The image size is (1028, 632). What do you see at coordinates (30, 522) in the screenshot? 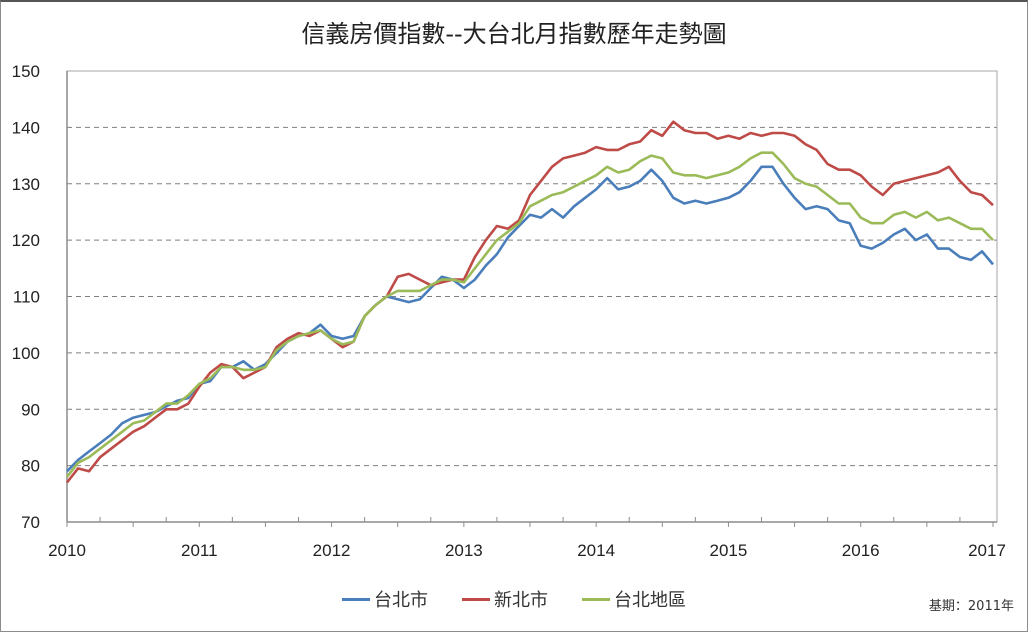
I see `svg-text: 70` at bounding box center [30, 522].